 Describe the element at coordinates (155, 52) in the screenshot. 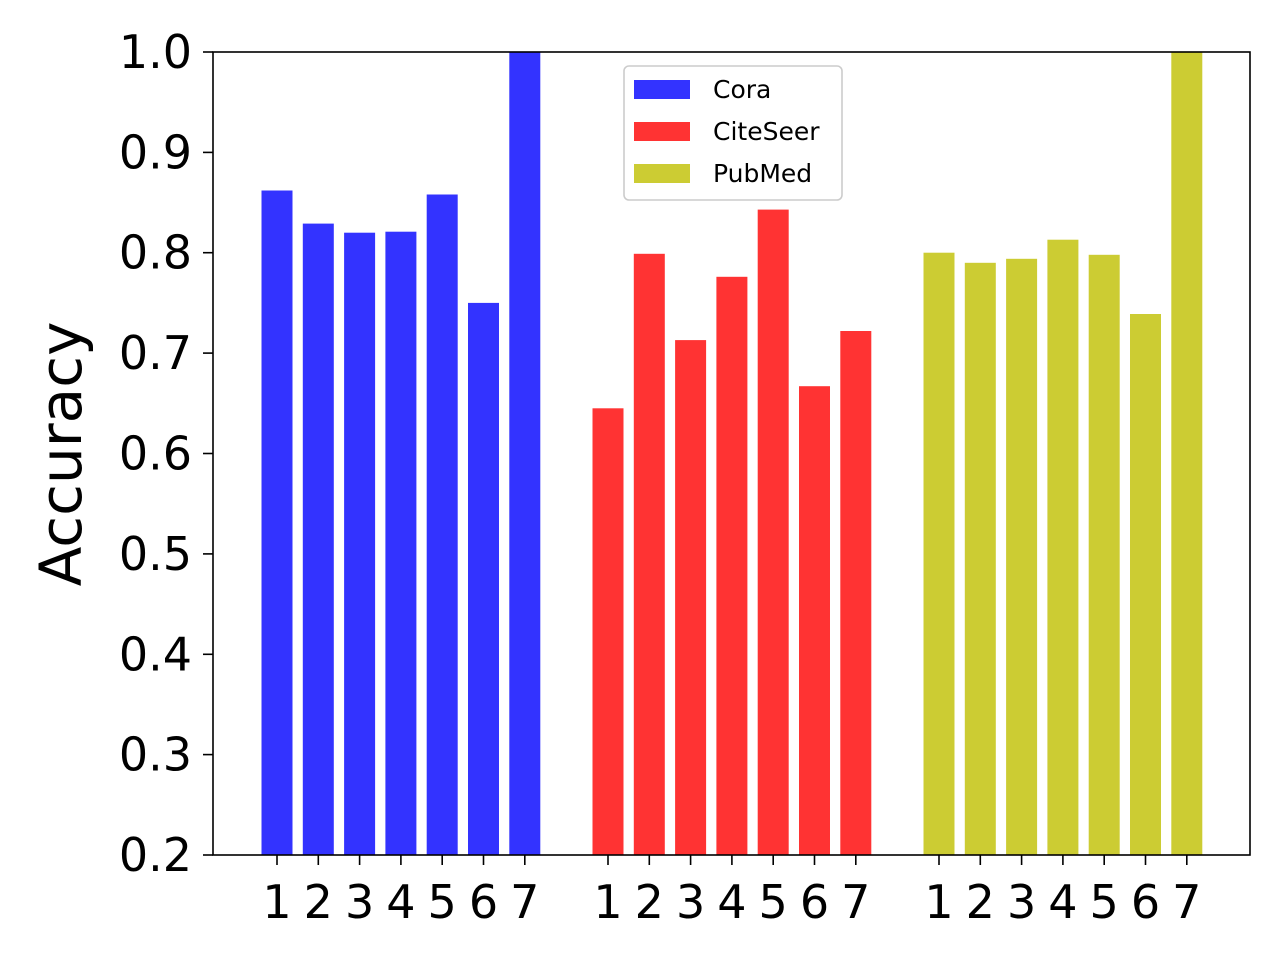

I see `y-tick-label: 1.0` at that location.